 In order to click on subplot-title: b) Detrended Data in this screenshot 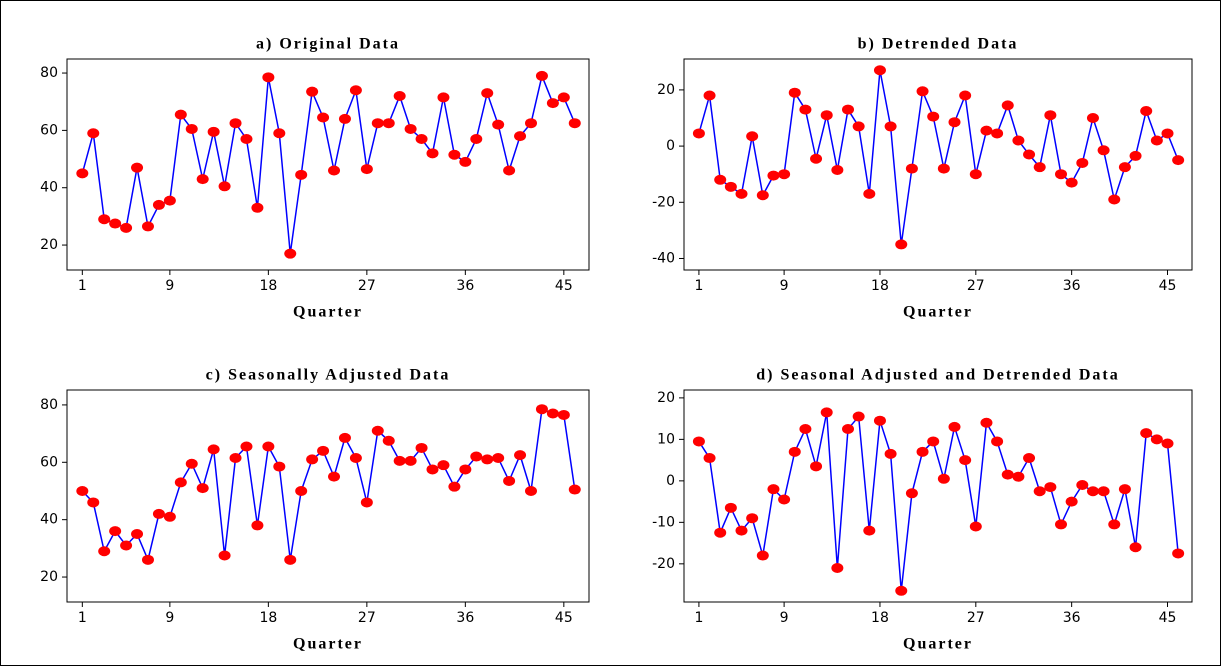, I will do `click(938, 44)`.